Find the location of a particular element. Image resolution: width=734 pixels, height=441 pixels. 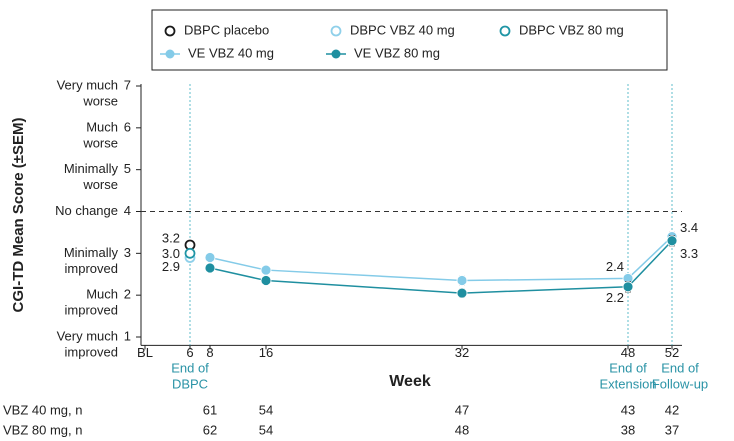

table-cell: 62 is located at coordinates (210, 429).